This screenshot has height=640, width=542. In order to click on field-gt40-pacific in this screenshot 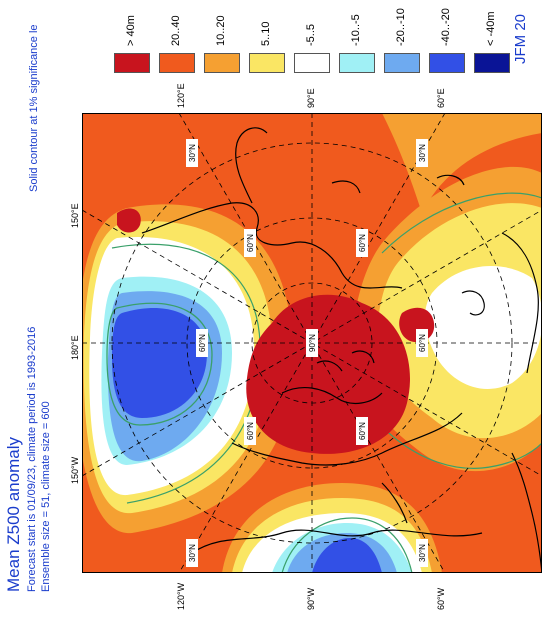, I will do `click(129, 220)`.